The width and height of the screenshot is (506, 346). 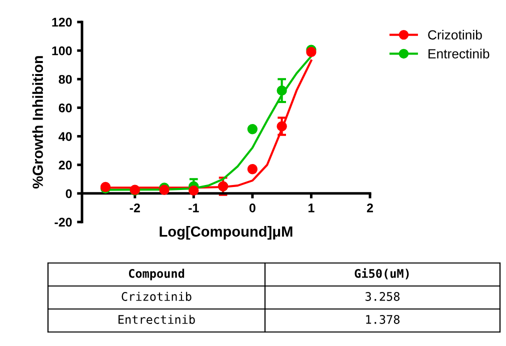 What do you see at coordinates (369, 207) in the screenshot?
I see `x-tick-label: 2` at bounding box center [369, 207].